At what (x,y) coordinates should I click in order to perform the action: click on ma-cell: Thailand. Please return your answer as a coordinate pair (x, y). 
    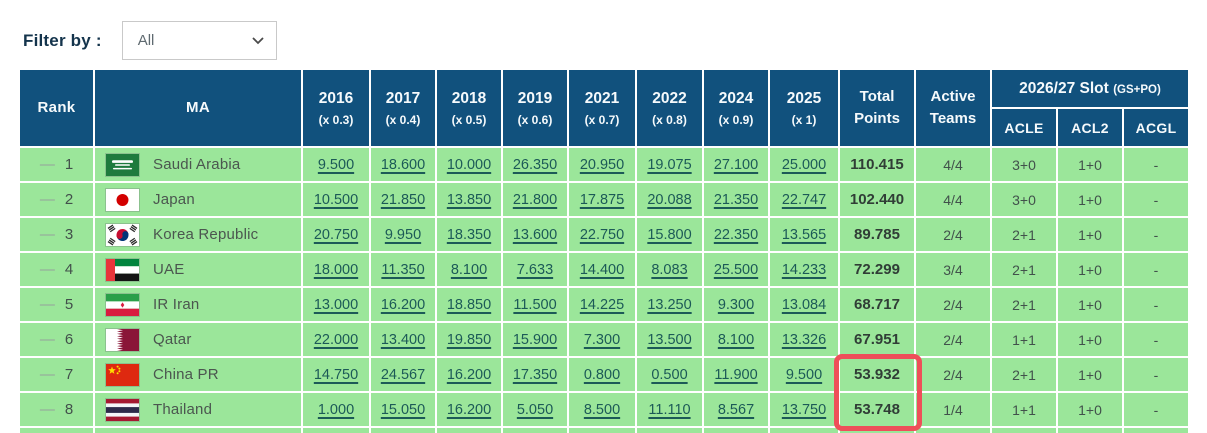
    Looking at the image, I should click on (199, 410).